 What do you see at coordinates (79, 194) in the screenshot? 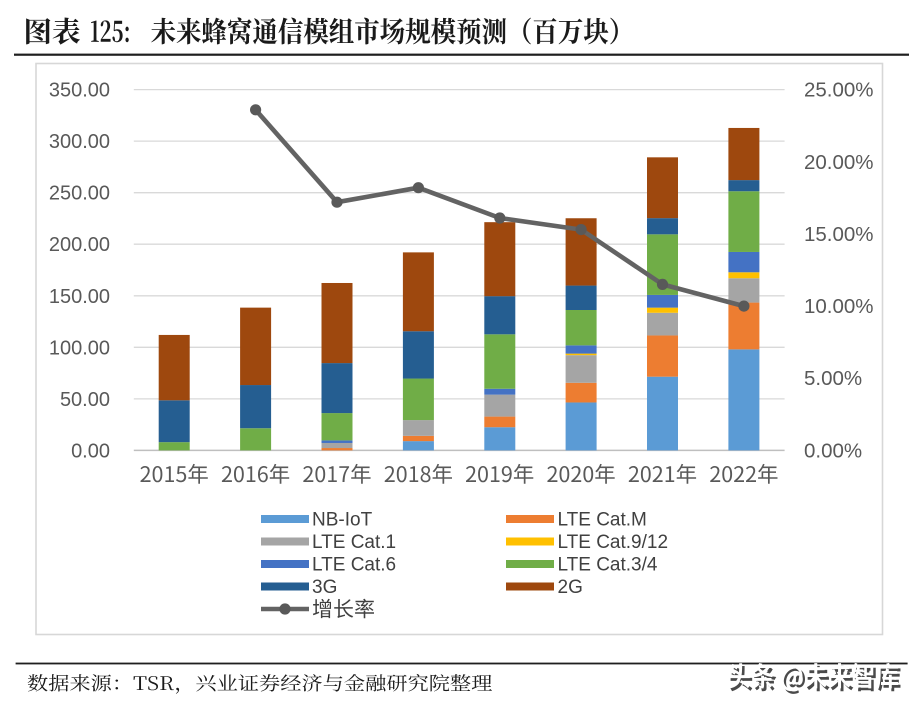
I see `svg-text: 250.00` at bounding box center [79, 194].